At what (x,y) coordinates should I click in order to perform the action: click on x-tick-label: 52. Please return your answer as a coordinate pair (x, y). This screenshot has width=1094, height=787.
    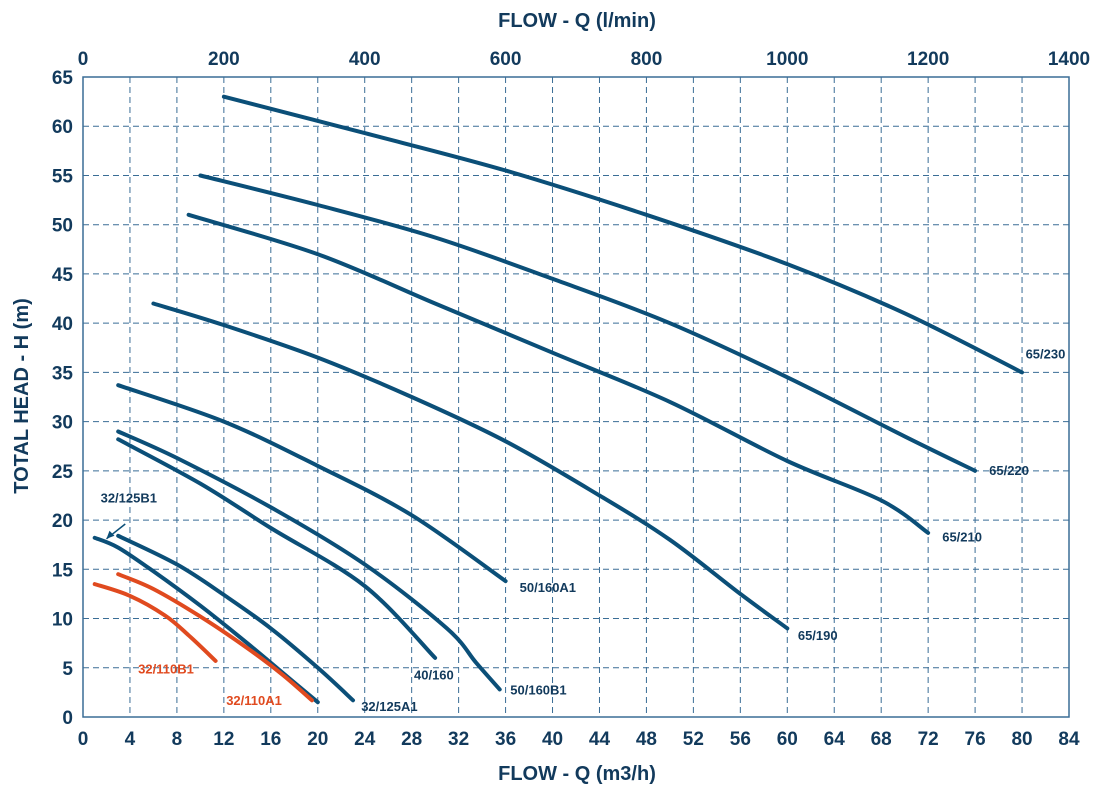
    Looking at the image, I should click on (693, 739).